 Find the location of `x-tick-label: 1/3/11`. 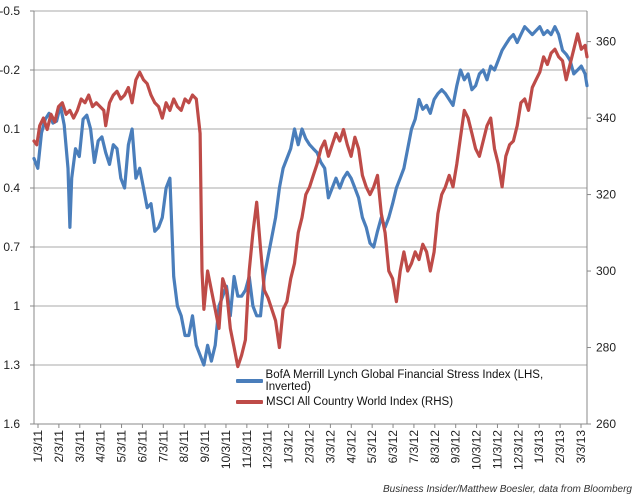

x-tick-label: 1/3/11 is located at coordinates (38, 446).